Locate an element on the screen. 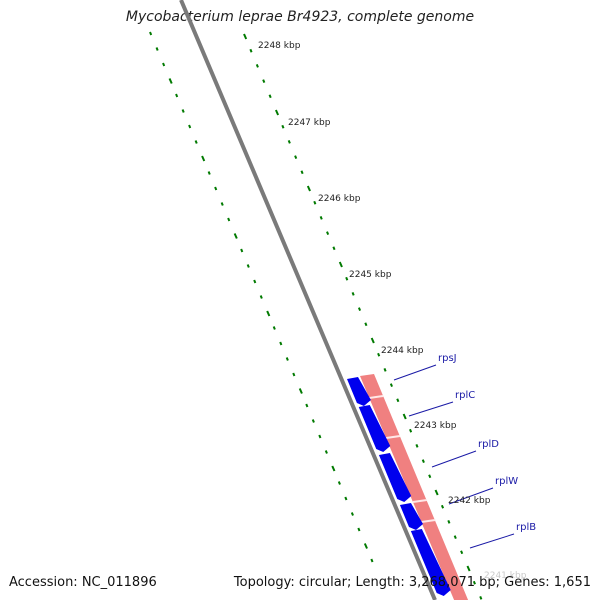  tick-label: 2247 kbp is located at coordinates (309, 123).